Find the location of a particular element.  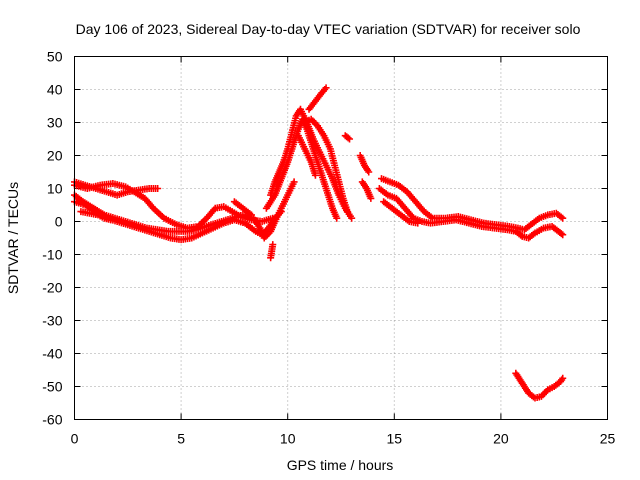

y-tick-label: 20 is located at coordinates (55, 156).